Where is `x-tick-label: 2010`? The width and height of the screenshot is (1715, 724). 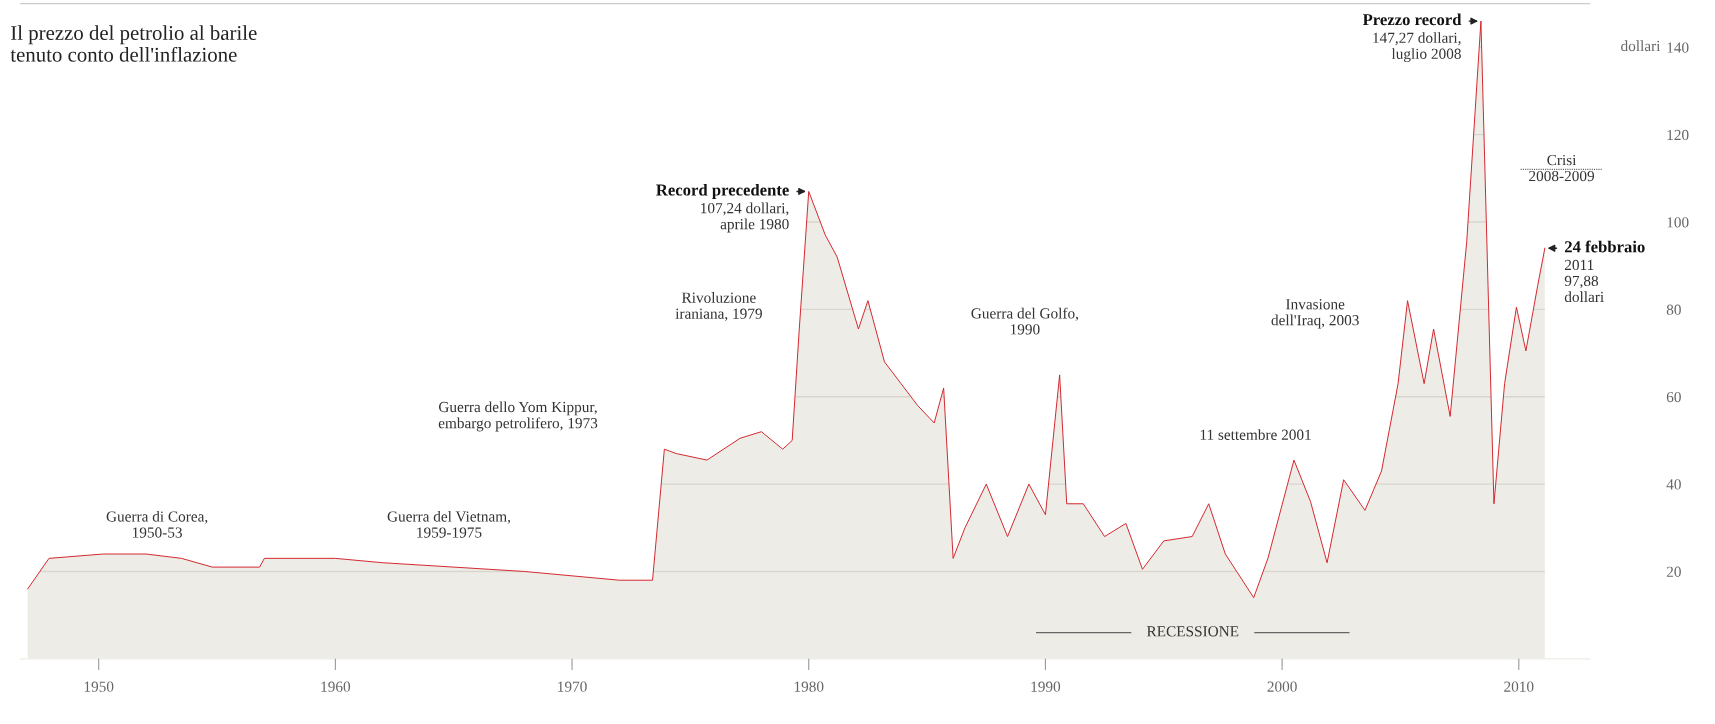 x-tick-label: 2010 is located at coordinates (1519, 686).